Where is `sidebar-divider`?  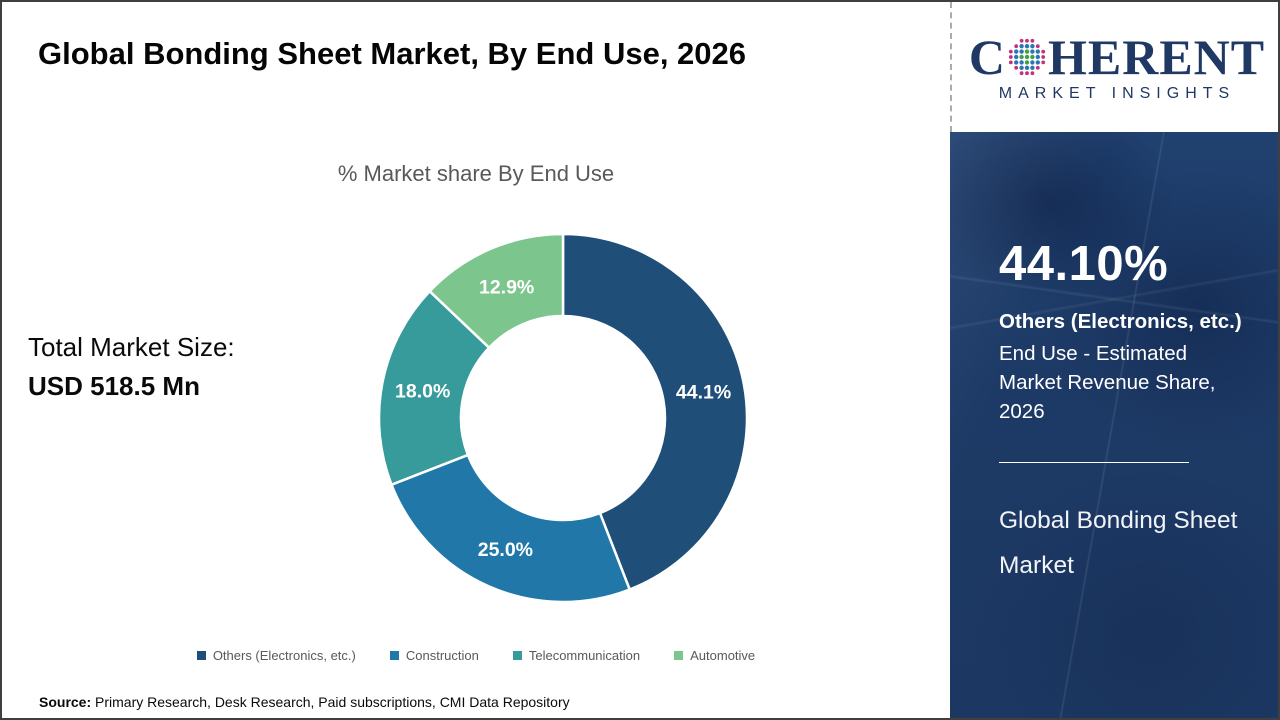
sidebar-divider is located at coordinates (1094, 462).